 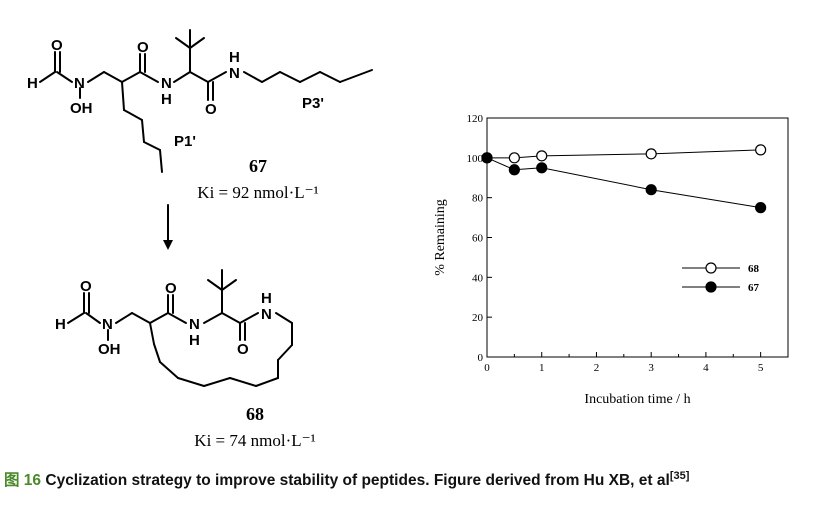 I want to click on atom-n-hydroxamate-68: N, so click(x=107, y=324).